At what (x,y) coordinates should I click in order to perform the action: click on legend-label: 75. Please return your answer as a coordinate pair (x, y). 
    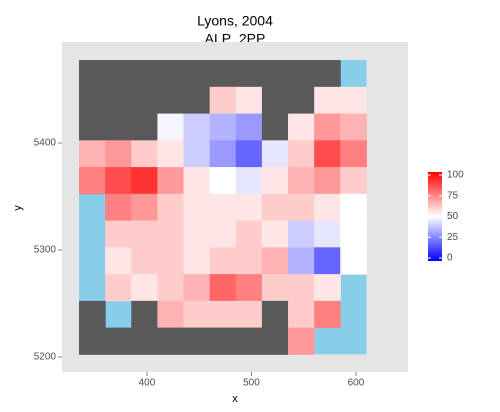
    Looking at the image, I should click on (453, 195).